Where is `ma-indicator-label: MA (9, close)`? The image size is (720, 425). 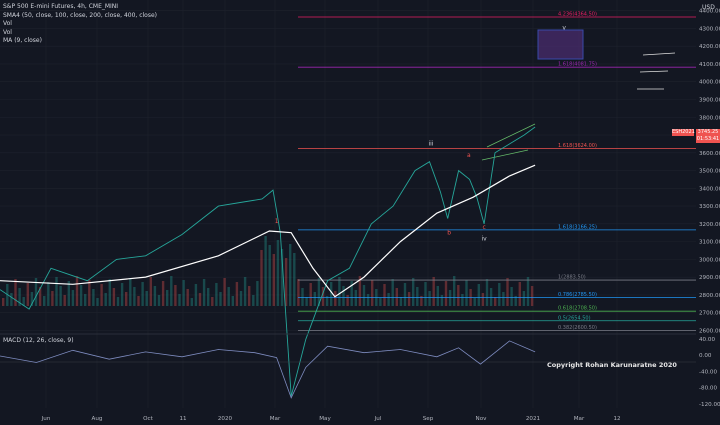
ma-indicator-label: MA (9, close) is located at coordinates (22, 41).